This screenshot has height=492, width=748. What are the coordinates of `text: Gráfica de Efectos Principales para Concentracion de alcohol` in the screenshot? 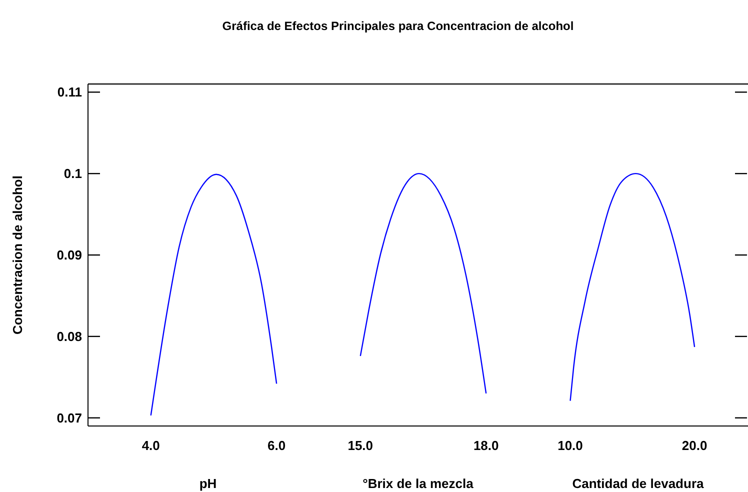 It's located at (398, 26).